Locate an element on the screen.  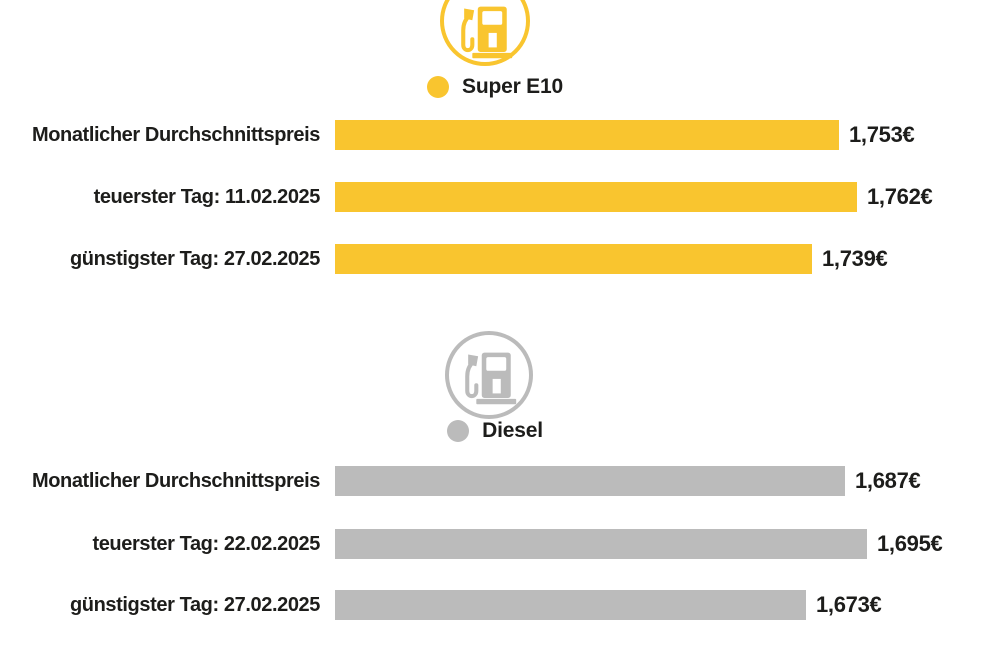
bar-row-diesel-max: teuerster Tag: 22.02.2025 1,695€ is located at coordinates (495, 544).